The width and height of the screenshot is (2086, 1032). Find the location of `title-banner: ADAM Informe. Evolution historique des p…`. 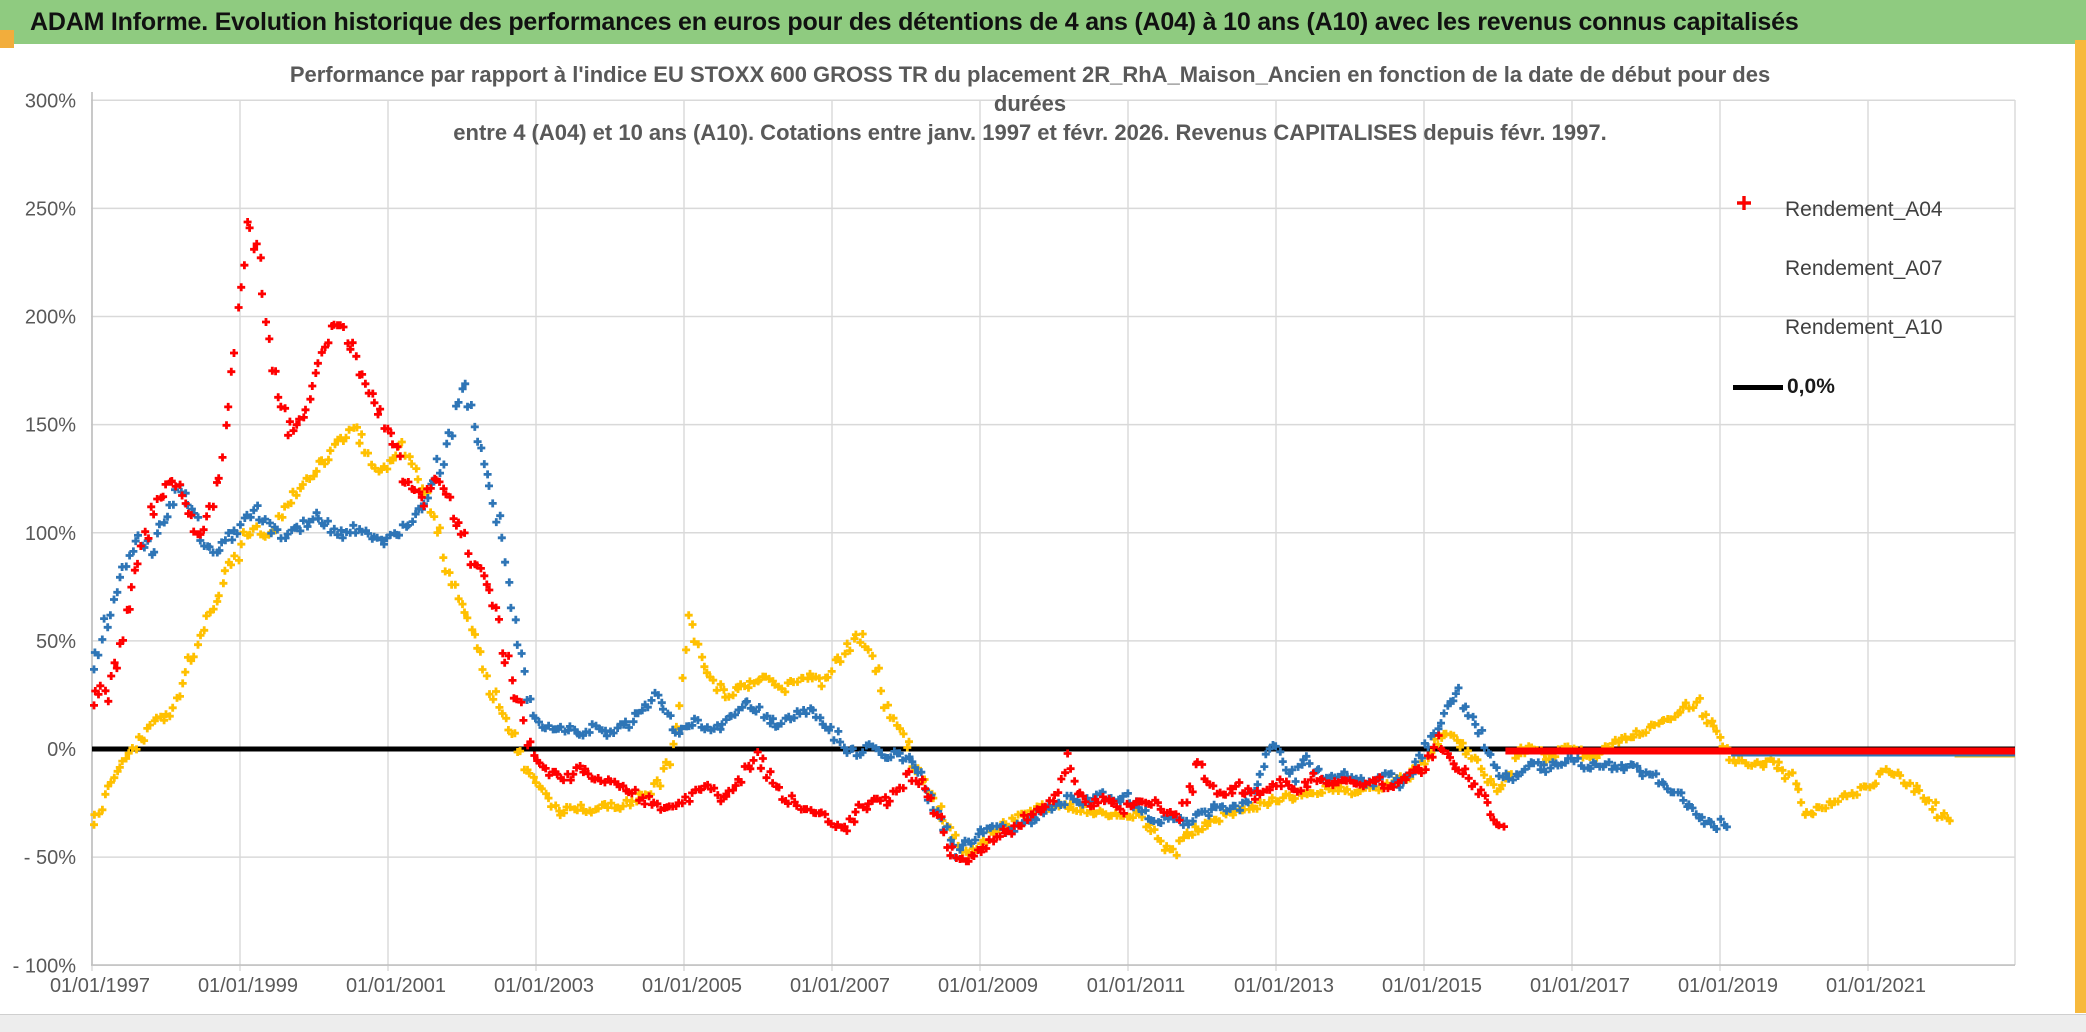

title-banner: ADAM Informe. Evolution historique des p… is located at coordinates (1043, 23).